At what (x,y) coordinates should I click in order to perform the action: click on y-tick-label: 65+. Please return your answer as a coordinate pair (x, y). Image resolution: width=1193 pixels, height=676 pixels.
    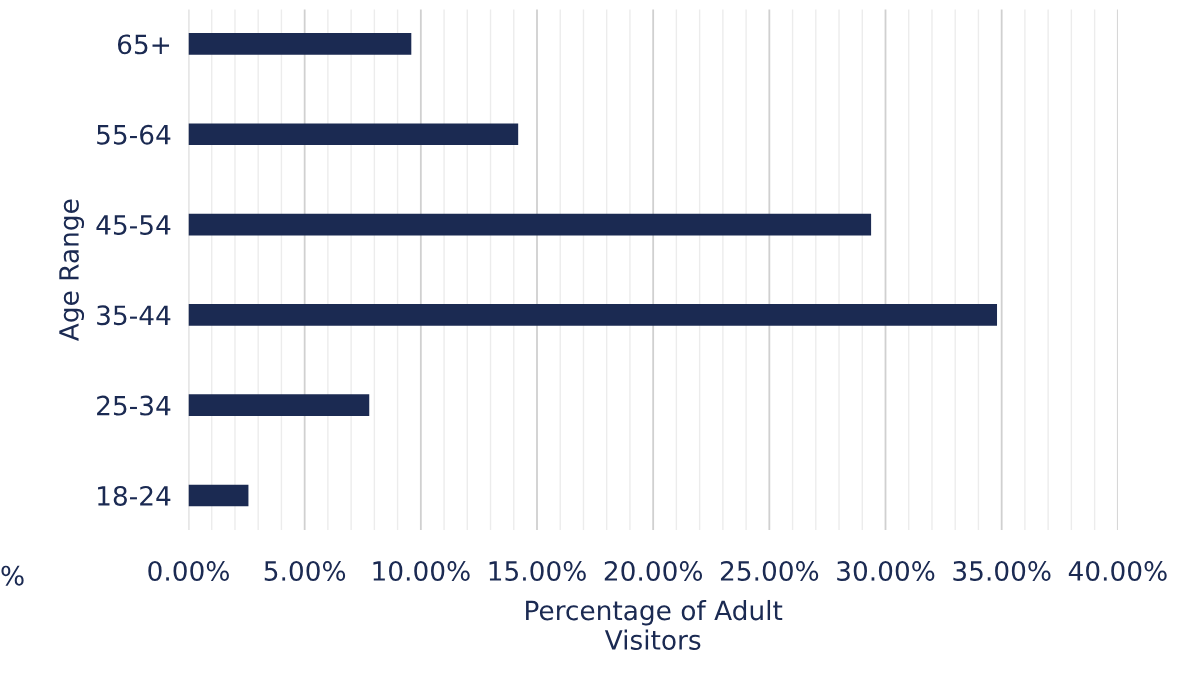
    Looking at the image, I should click on (143, 44).